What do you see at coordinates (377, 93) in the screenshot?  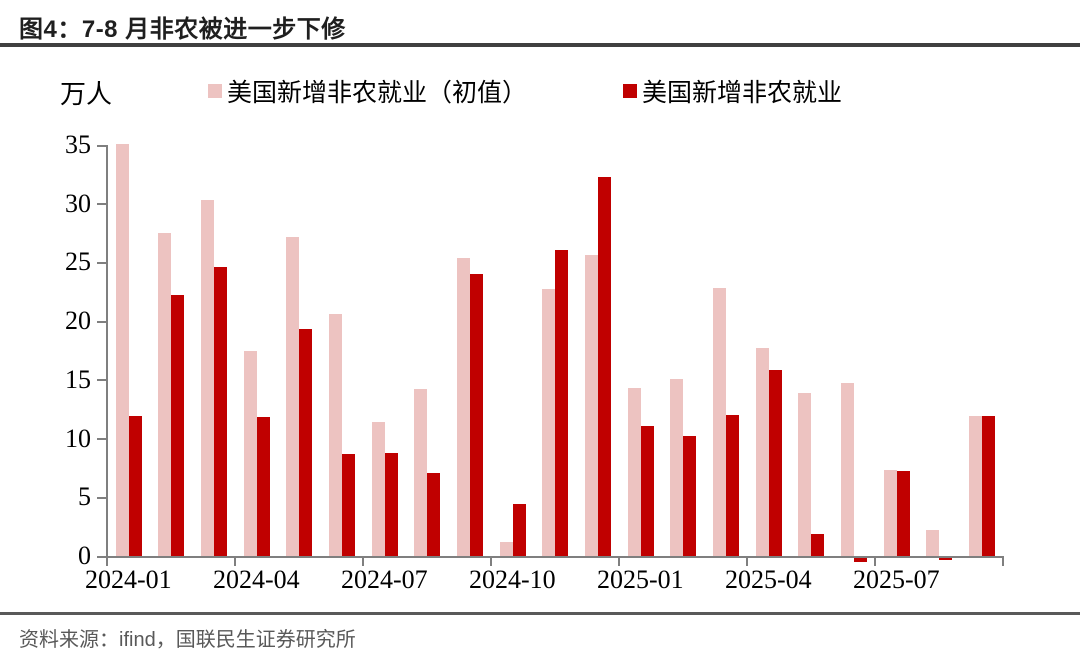 I see `legend-label-initial: 美国新增非农就业（初值）` at bounding box center [377, 93].